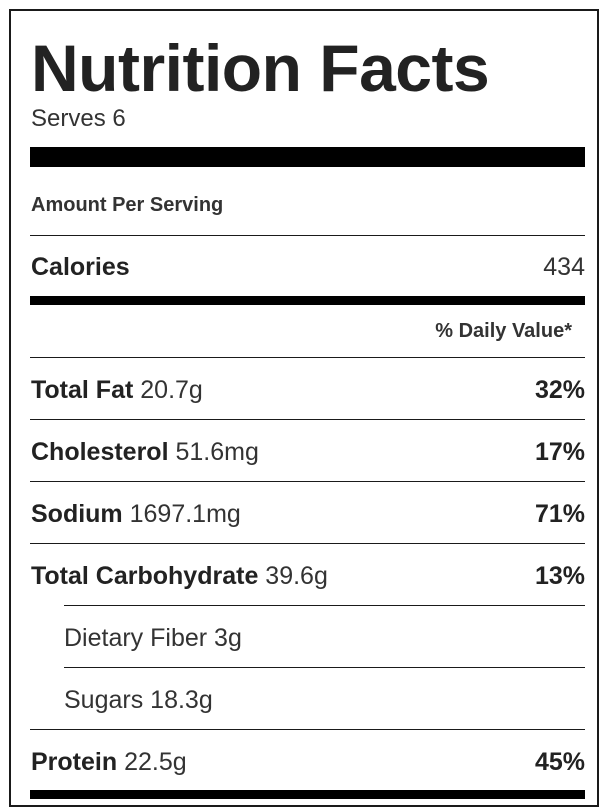 This screenshot has width=610, height=812. What do you see at coordinates (307, 157) in the screenshot?
I see `top-thick-divider` at bounding box center [307, 157].